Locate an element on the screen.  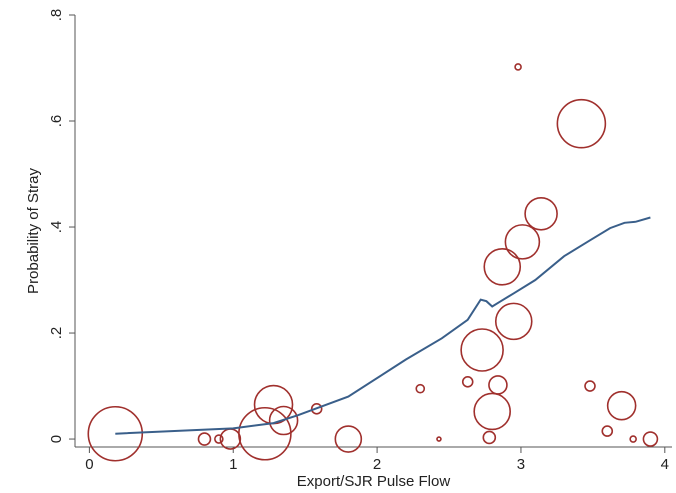
y-axis-label: Probability of Stray is located at coordinates (33, 231).